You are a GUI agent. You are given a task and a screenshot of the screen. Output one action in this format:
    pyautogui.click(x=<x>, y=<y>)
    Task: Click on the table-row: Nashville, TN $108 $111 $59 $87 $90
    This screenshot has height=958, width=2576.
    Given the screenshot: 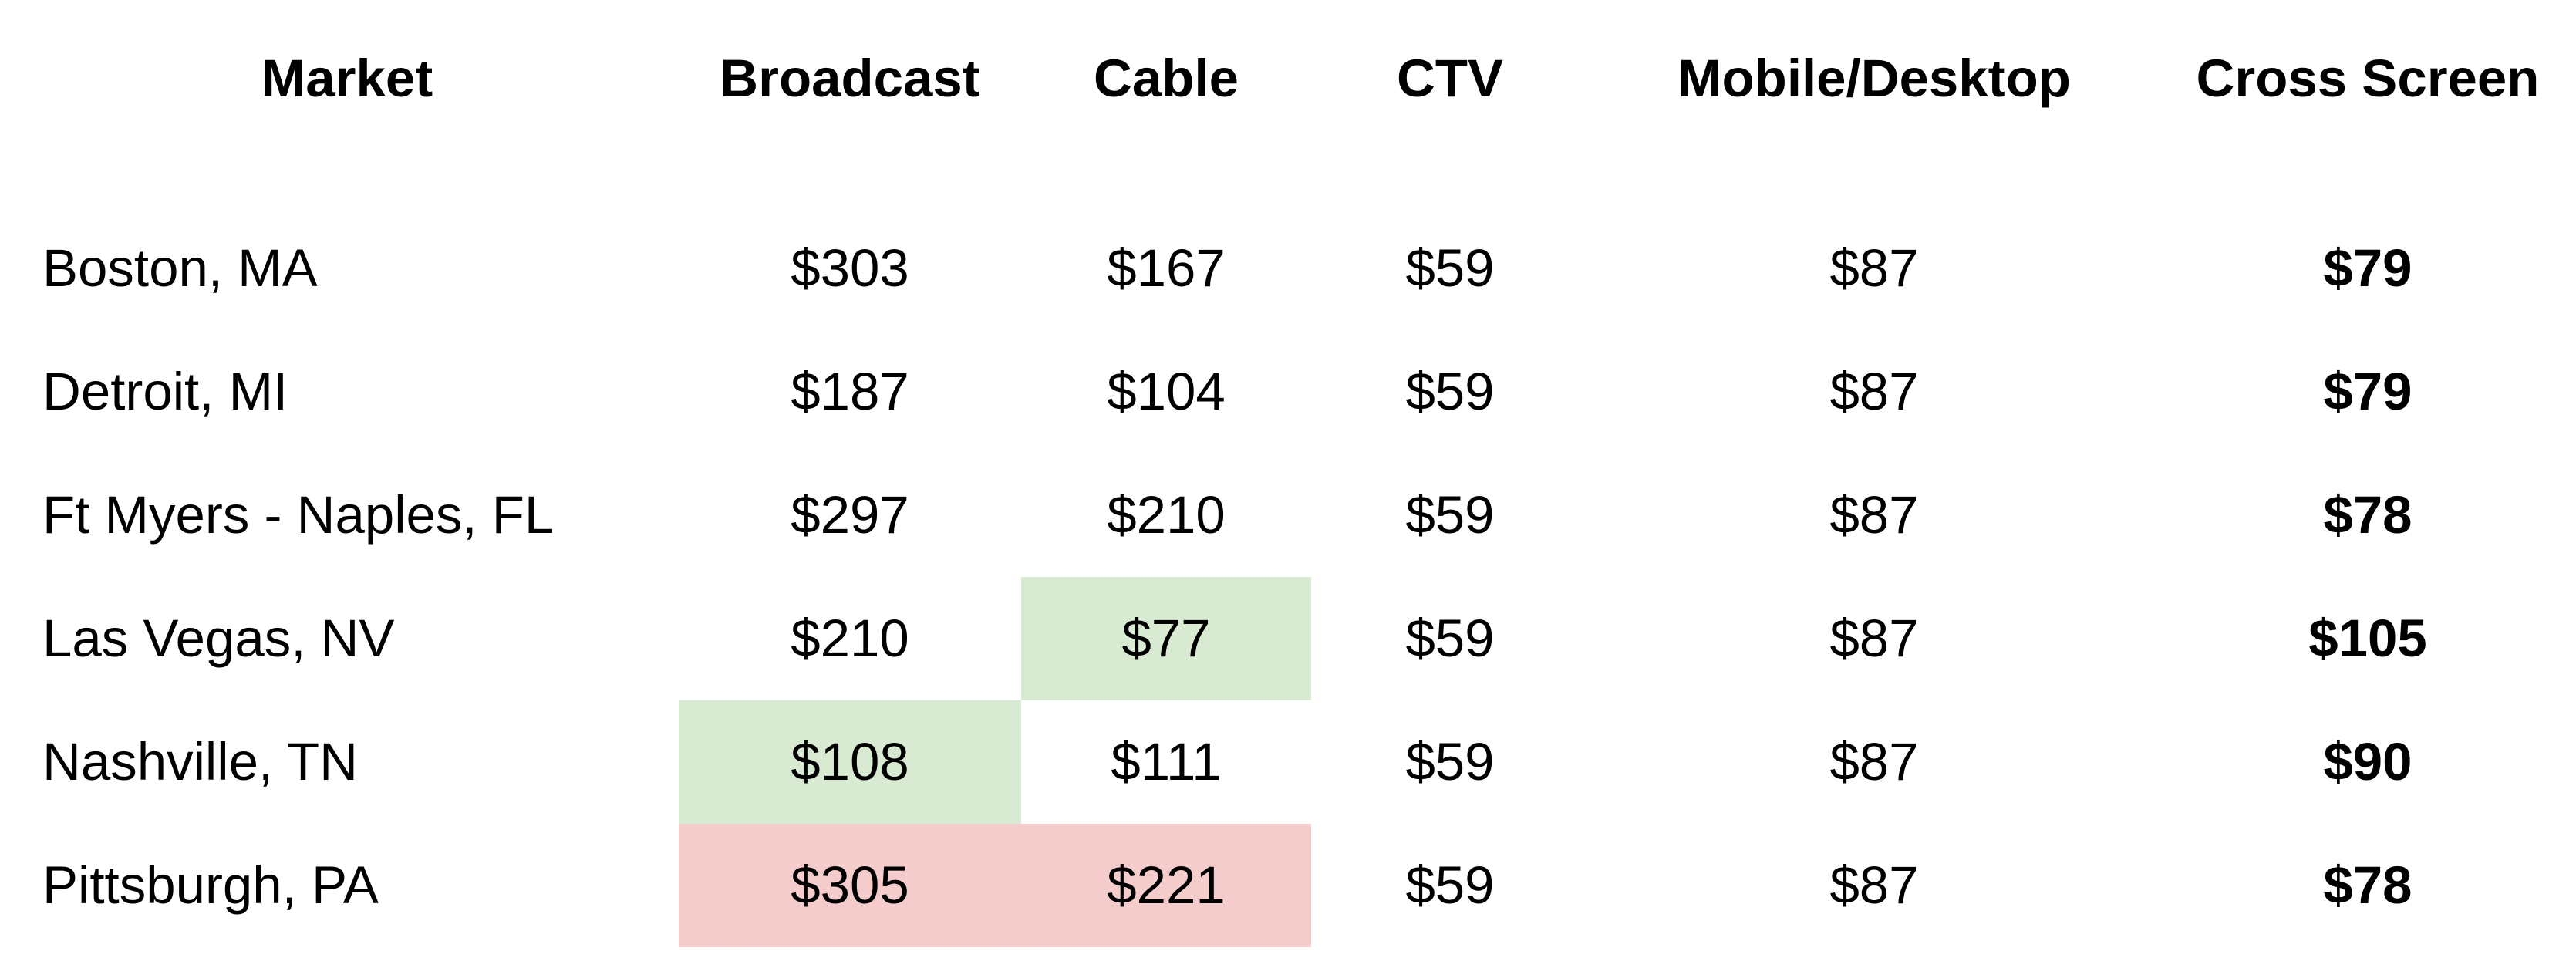 What is the action you would take?
    pyautogui.click(x=1288, y=762)
    